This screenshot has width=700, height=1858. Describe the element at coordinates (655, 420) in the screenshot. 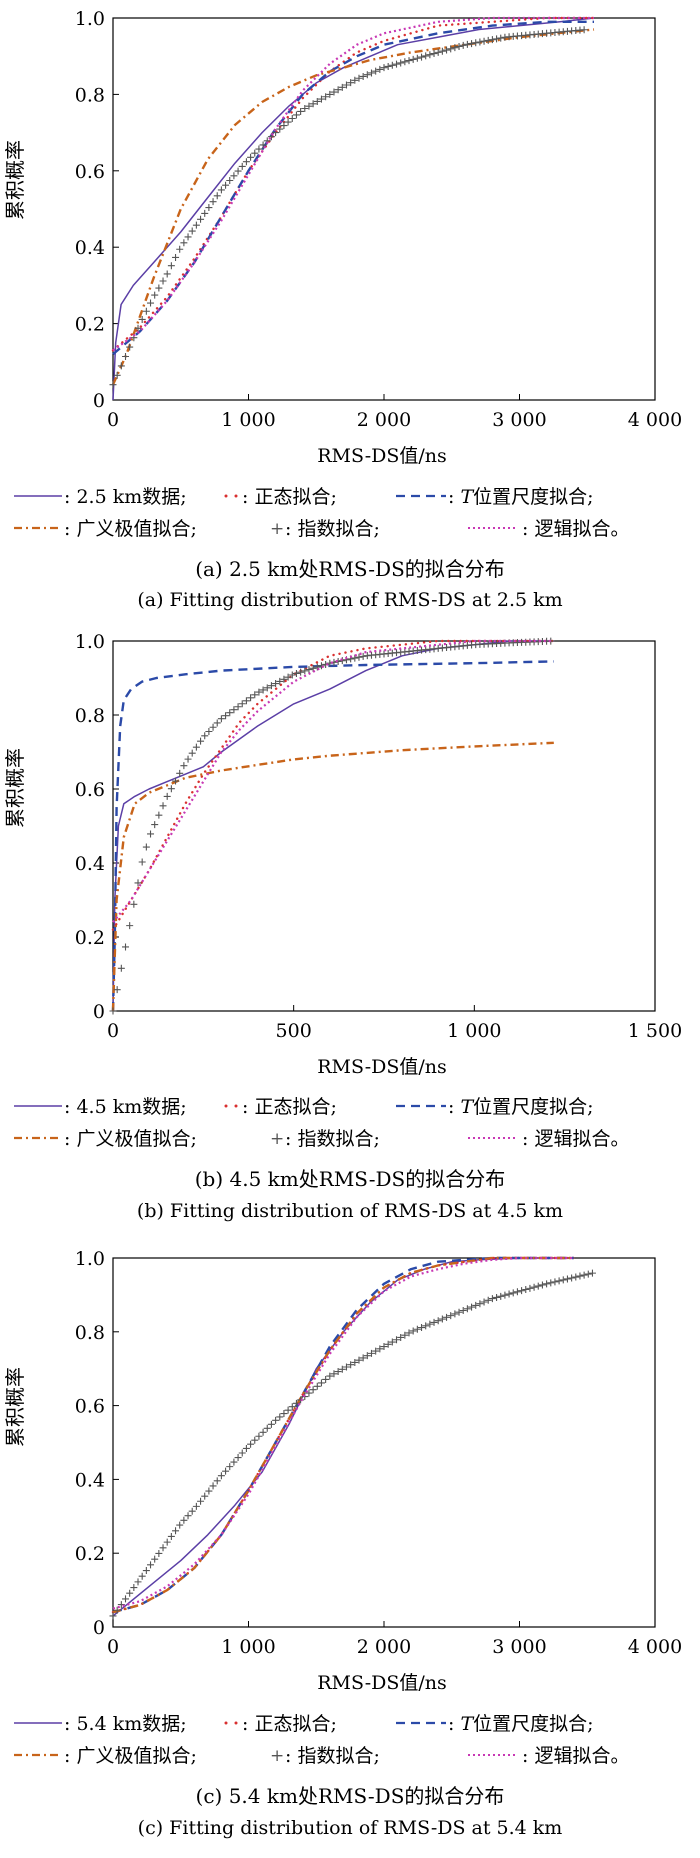

I see `x-tick-label: 4 000` at that location.